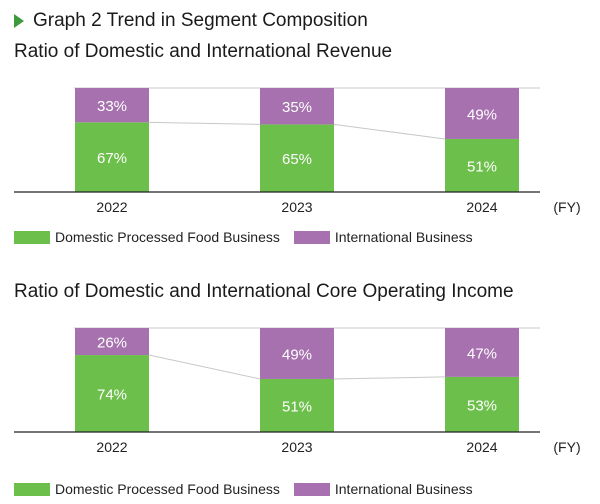  I want to click on international-data-label: 33%, so click(112, 106).